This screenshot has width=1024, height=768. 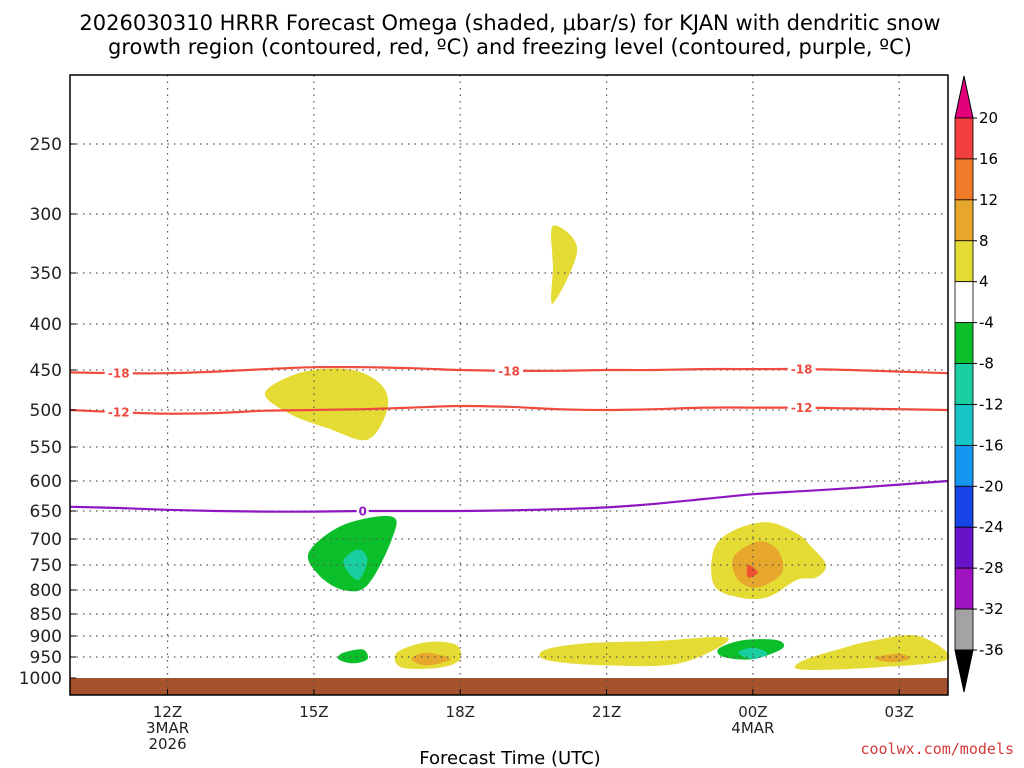 What do you see at coordinates (46, 658) in the screenshot?
I see `y-tick-label-950: 950` at bounding box center [46, 658].